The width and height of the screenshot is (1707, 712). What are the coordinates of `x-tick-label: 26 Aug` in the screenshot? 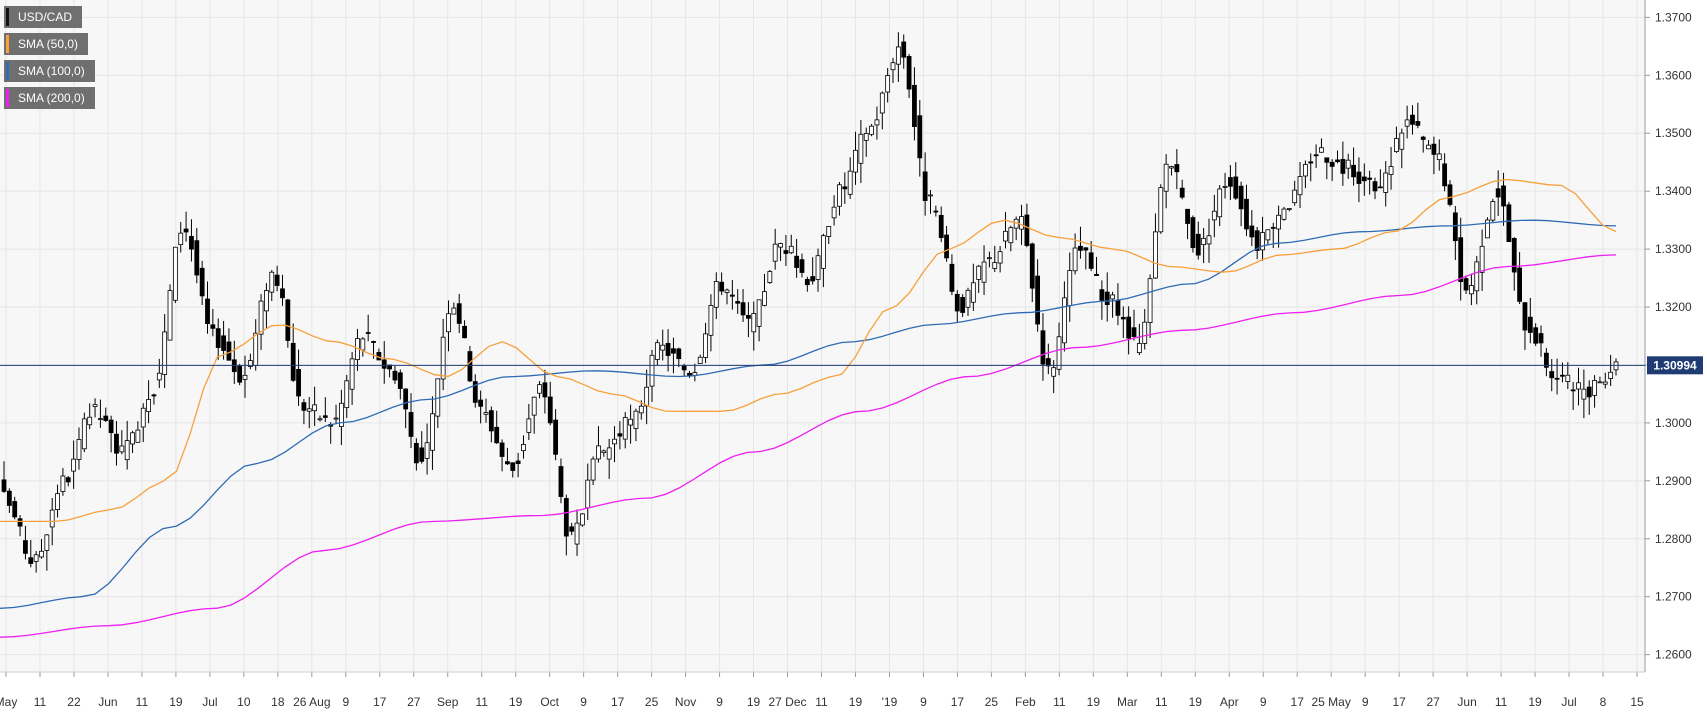 It's located at (311, 702).